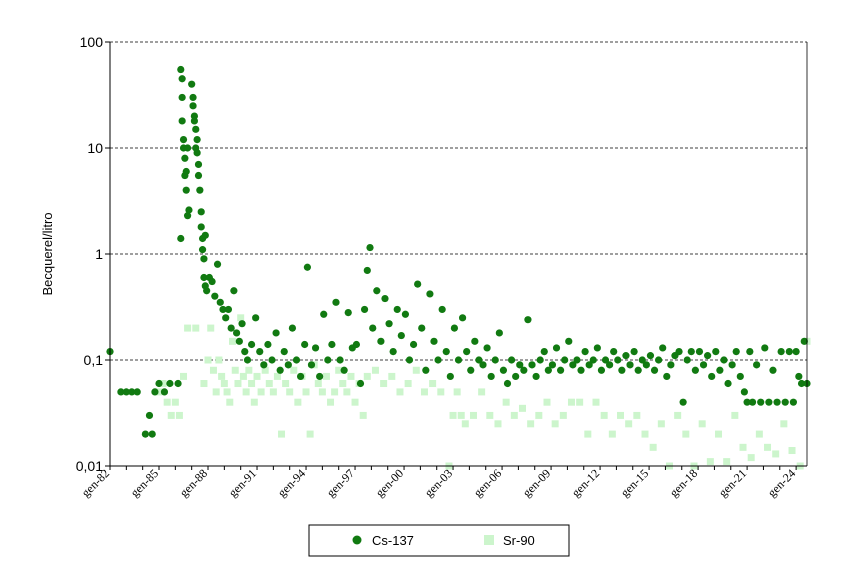 The height and width of the screenshot is (565, 867). What do you see at coordinates (94, 360) in the screenshot?
I see `y-tick-label: 0,1` at bounding box center [94, 360].